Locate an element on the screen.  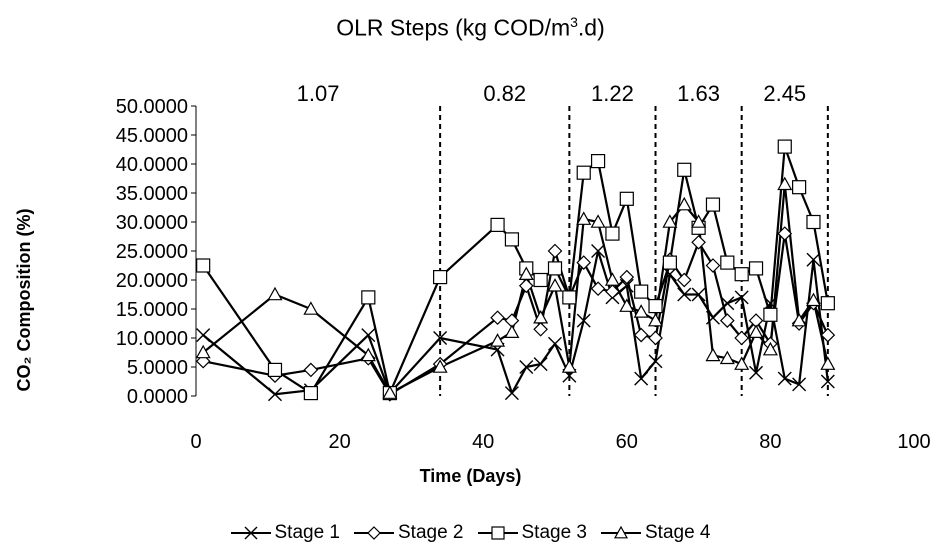
olr-step-label: 1.63 is located at coordinates (698, 93).